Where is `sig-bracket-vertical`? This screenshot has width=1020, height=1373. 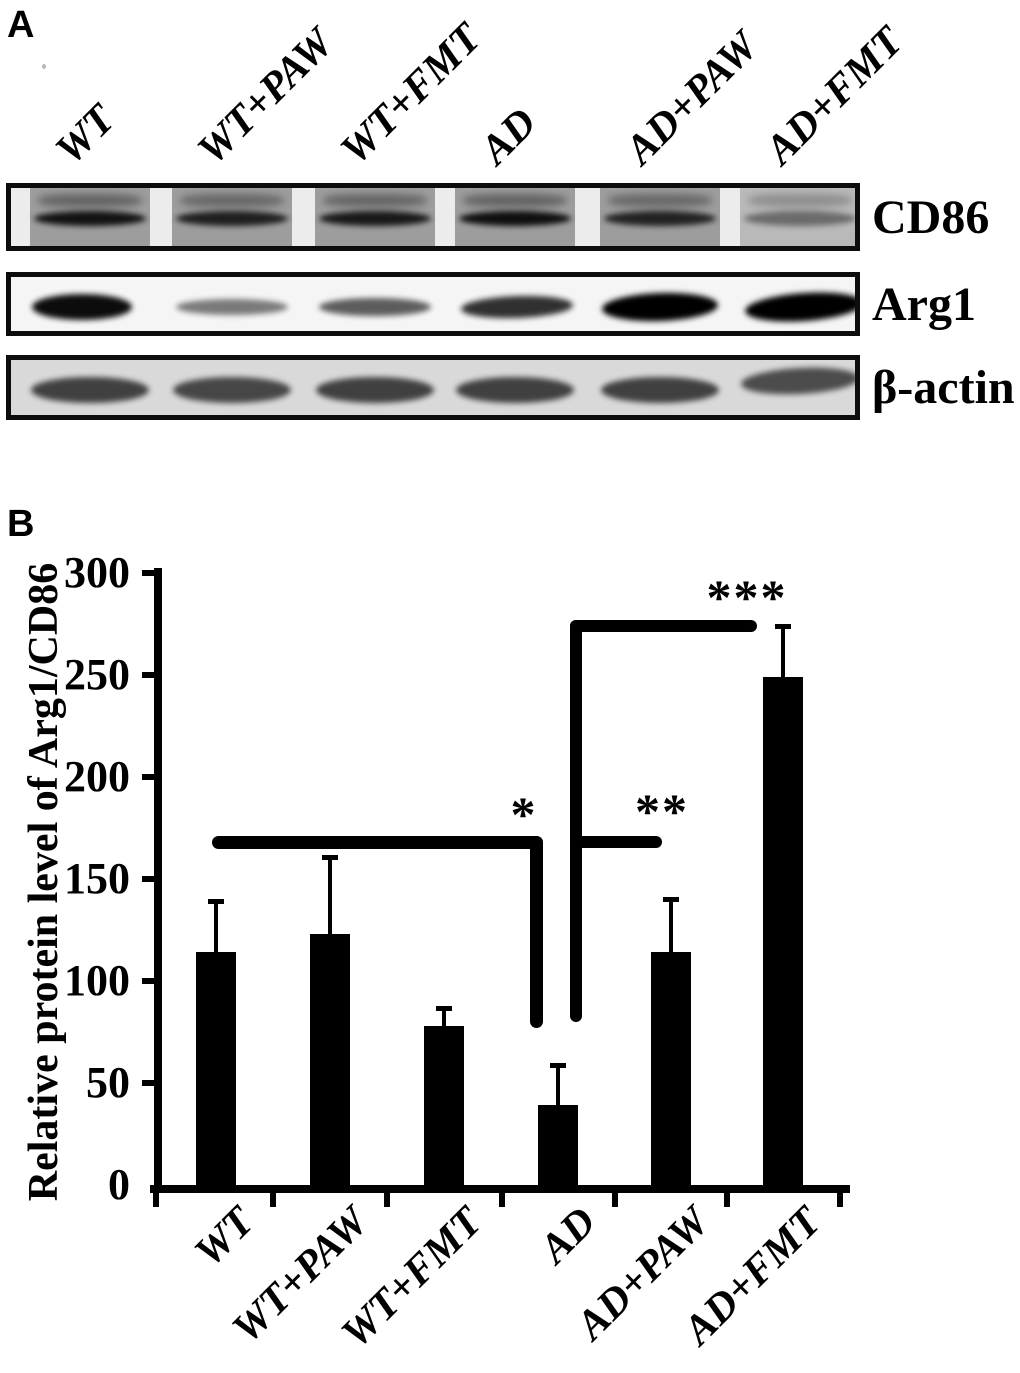 sig-bracket-vertical is located at coordinates (576, 821).